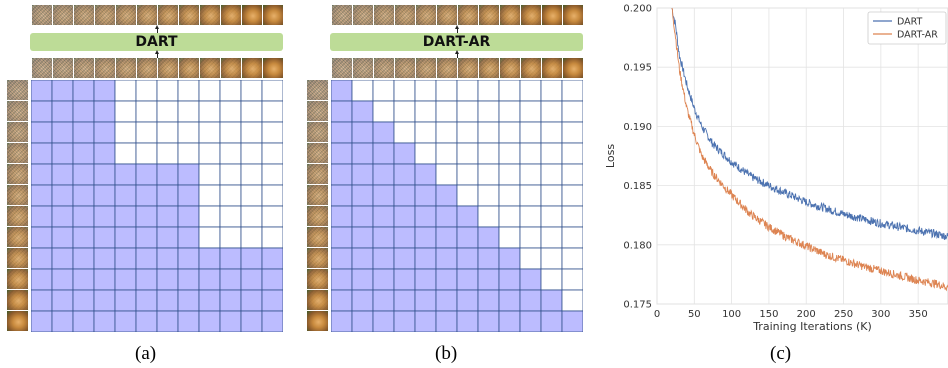 The width and height of the screenshot is (948, 368). Describe the element at coordinates (917, 35) in the screenshot. I see `legend-label: DART-AR` at that location.